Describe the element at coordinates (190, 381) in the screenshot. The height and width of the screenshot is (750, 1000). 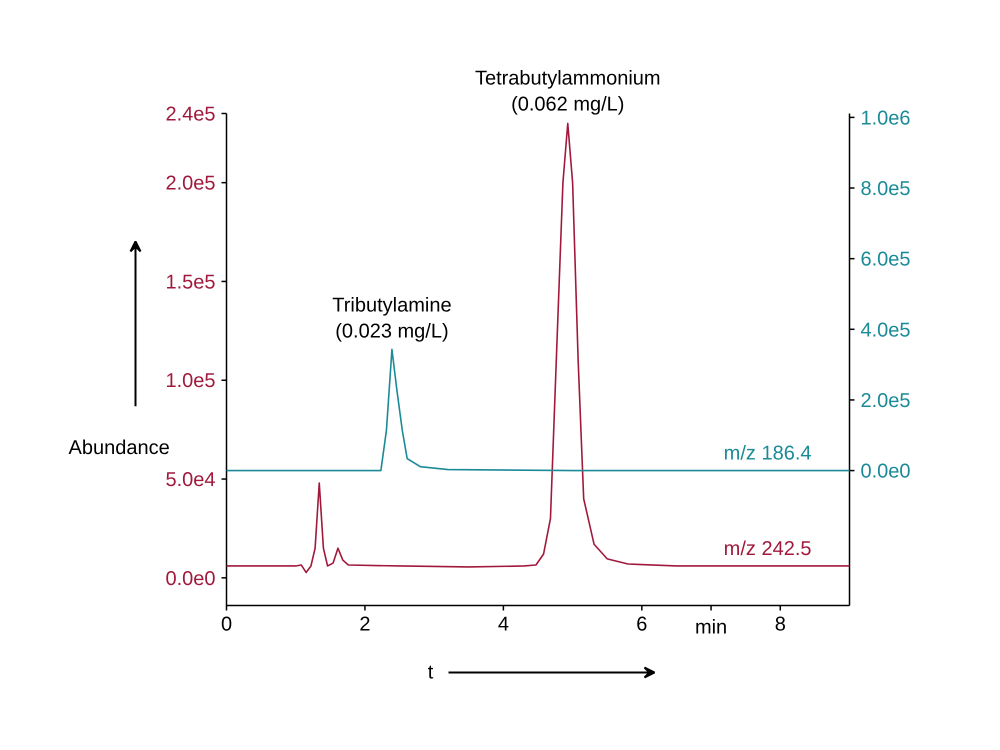
I see `y-tick-label: 1.0e5` at that location.